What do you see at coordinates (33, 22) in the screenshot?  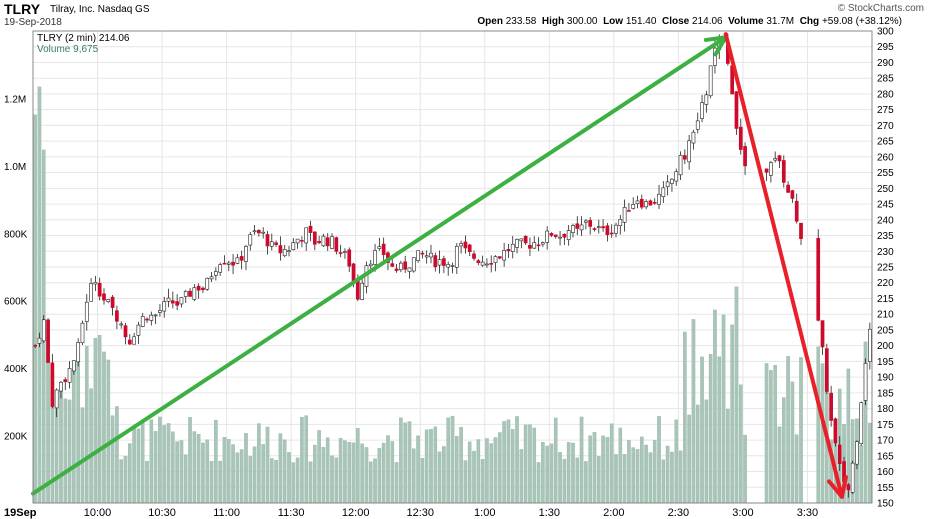 I see `chart-date: 19-Sep-2018` at bounding box center [33, 22].